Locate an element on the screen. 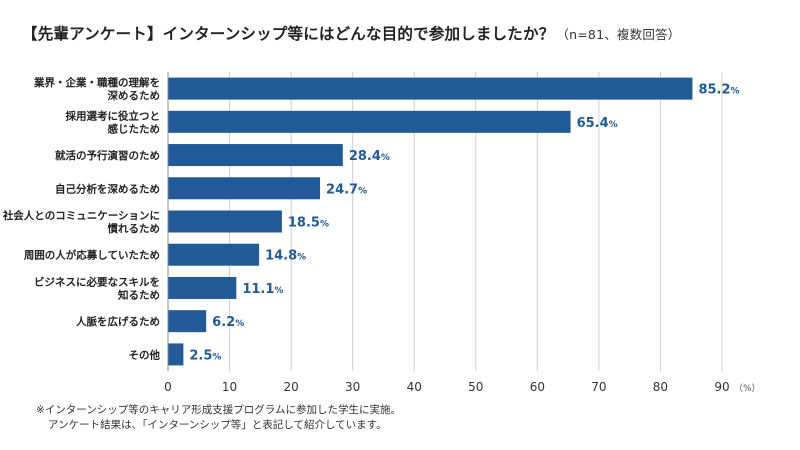  x-tick-label-50: 50 is located at coordinates (475, 387).